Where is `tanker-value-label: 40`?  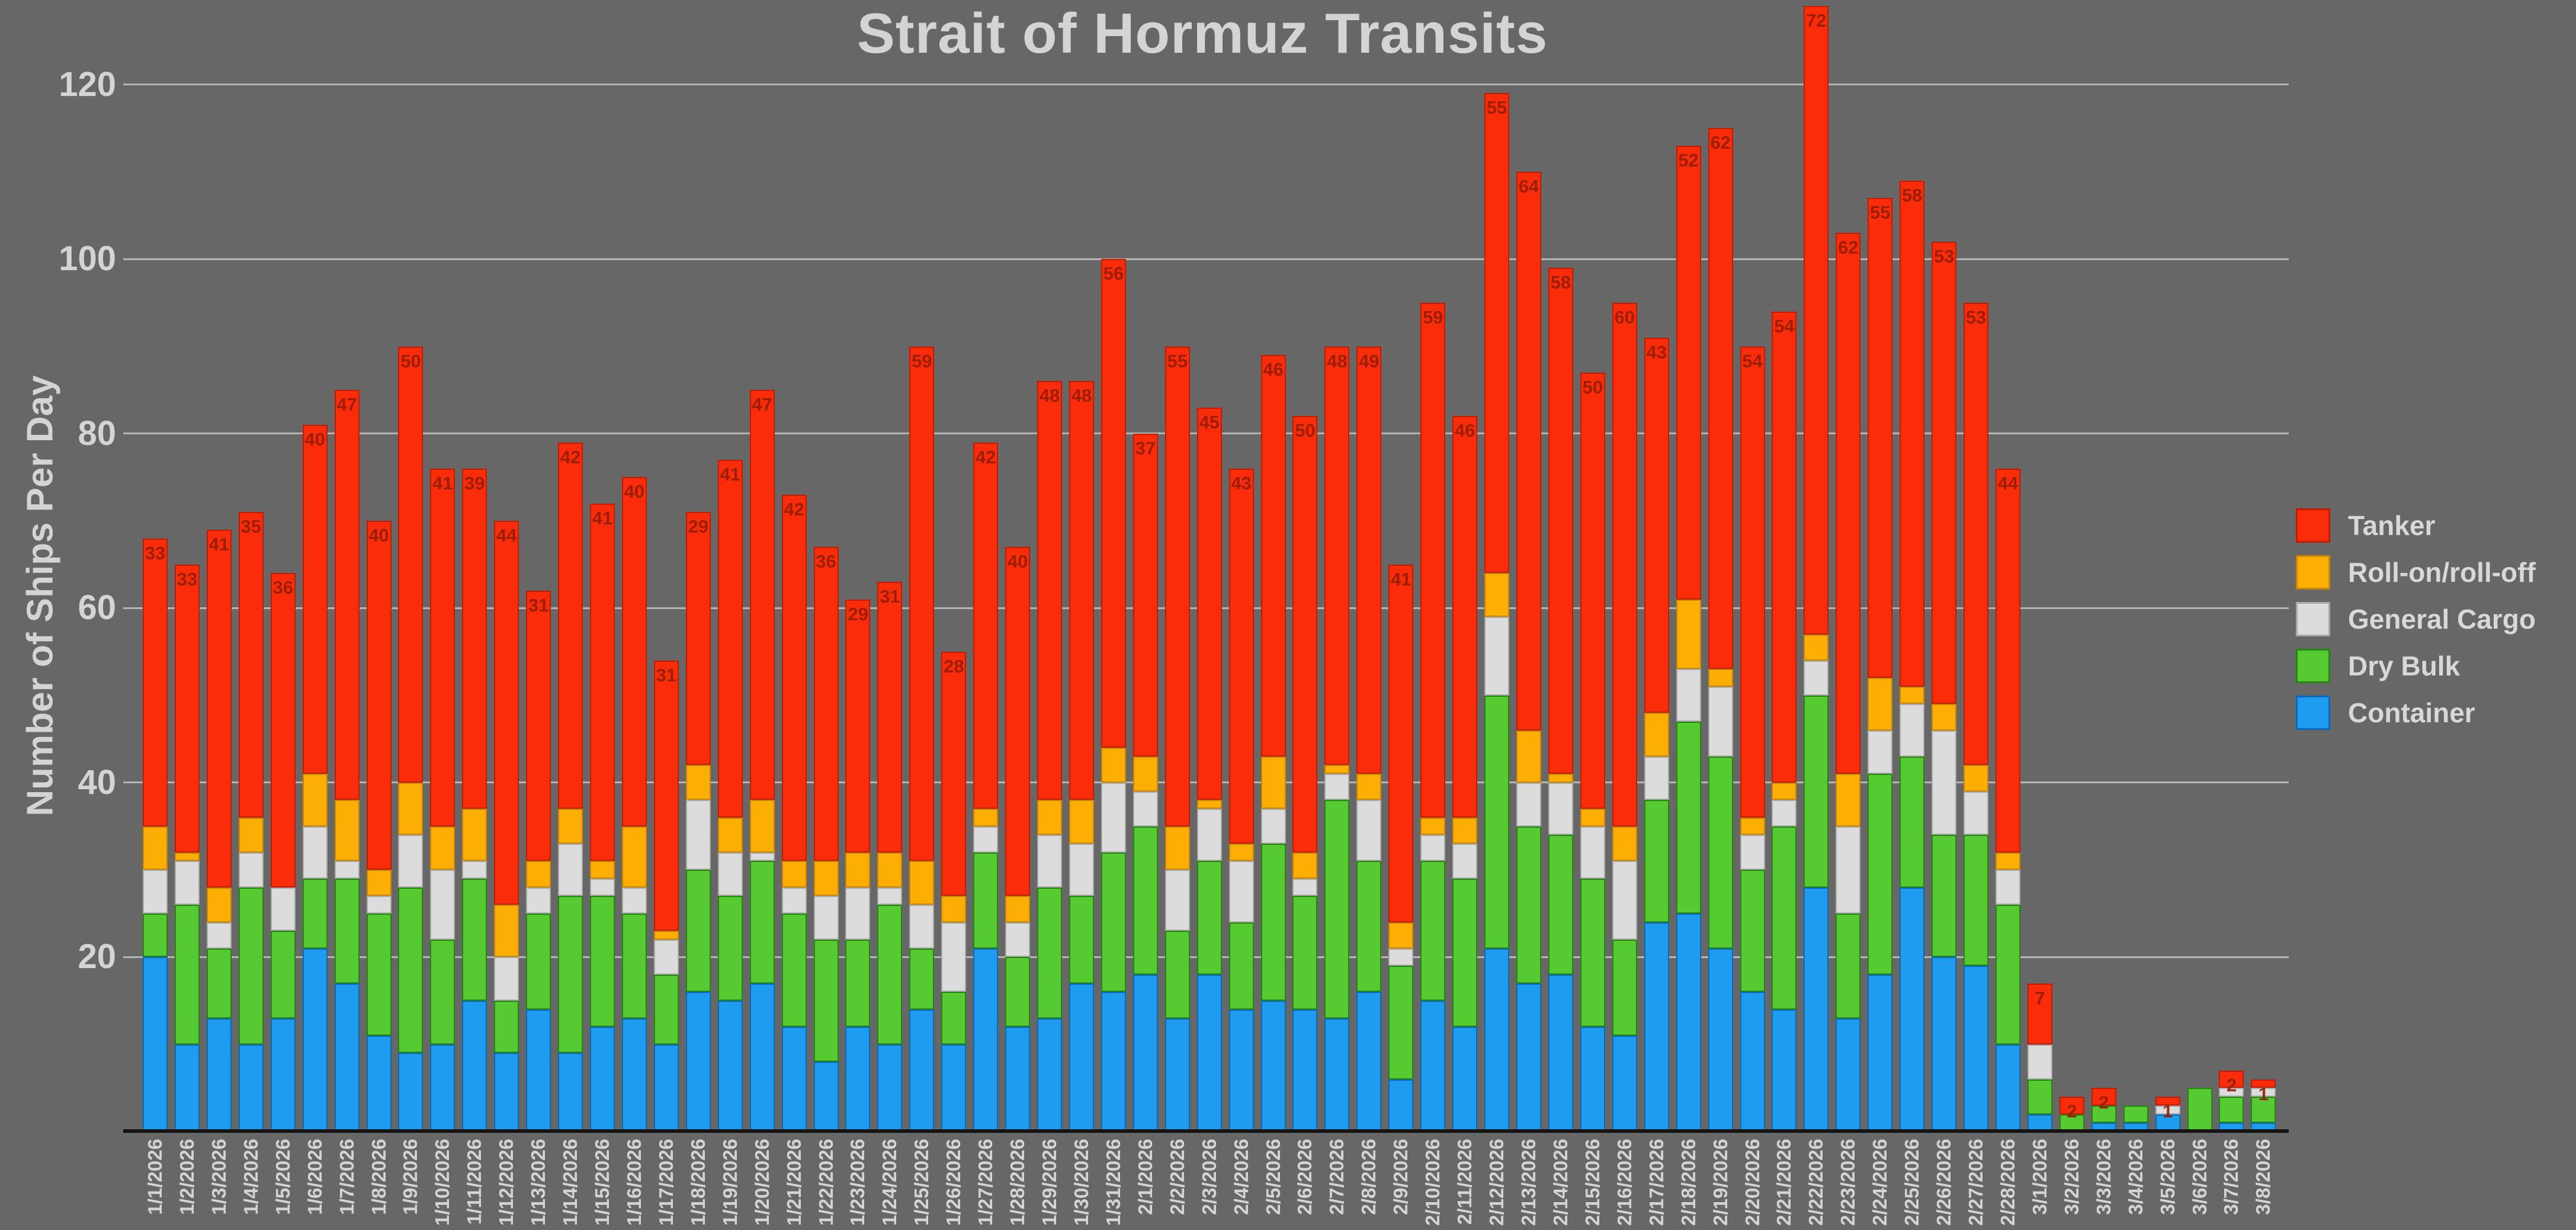 tanker-value-label: 40 is located at coordinates (378, 535).